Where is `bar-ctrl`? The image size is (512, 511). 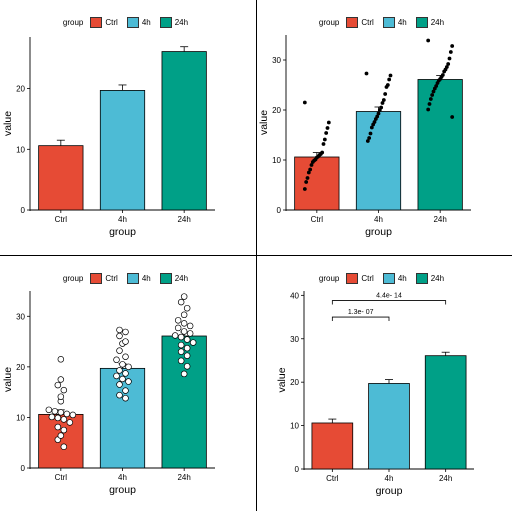
bar-ctrl is located at coordinates (317, 183).